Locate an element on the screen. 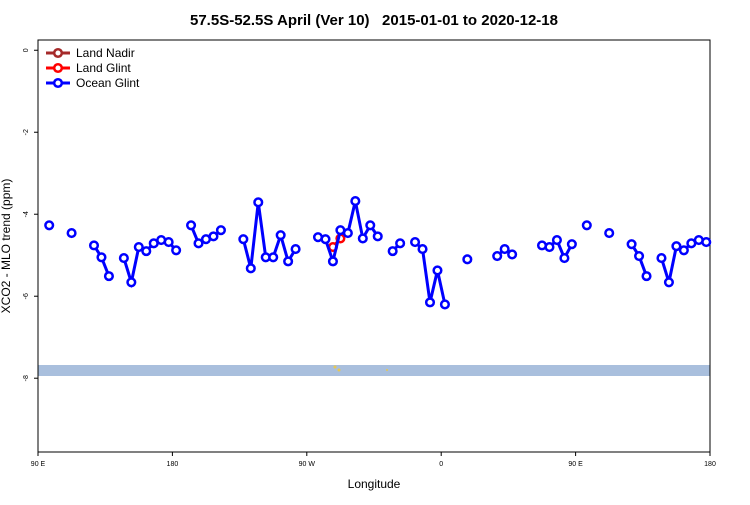 The image size is (750, 505). legend-label: Land Nadir is located at coordinates (105, 53).